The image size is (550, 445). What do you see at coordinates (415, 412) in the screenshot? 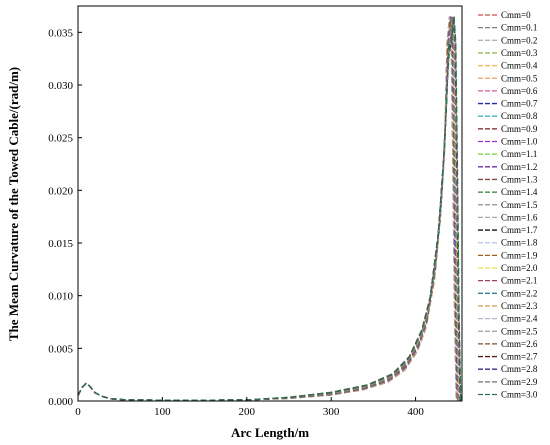
I see `x-tick-label: 400` at bounding box center [415, 412].